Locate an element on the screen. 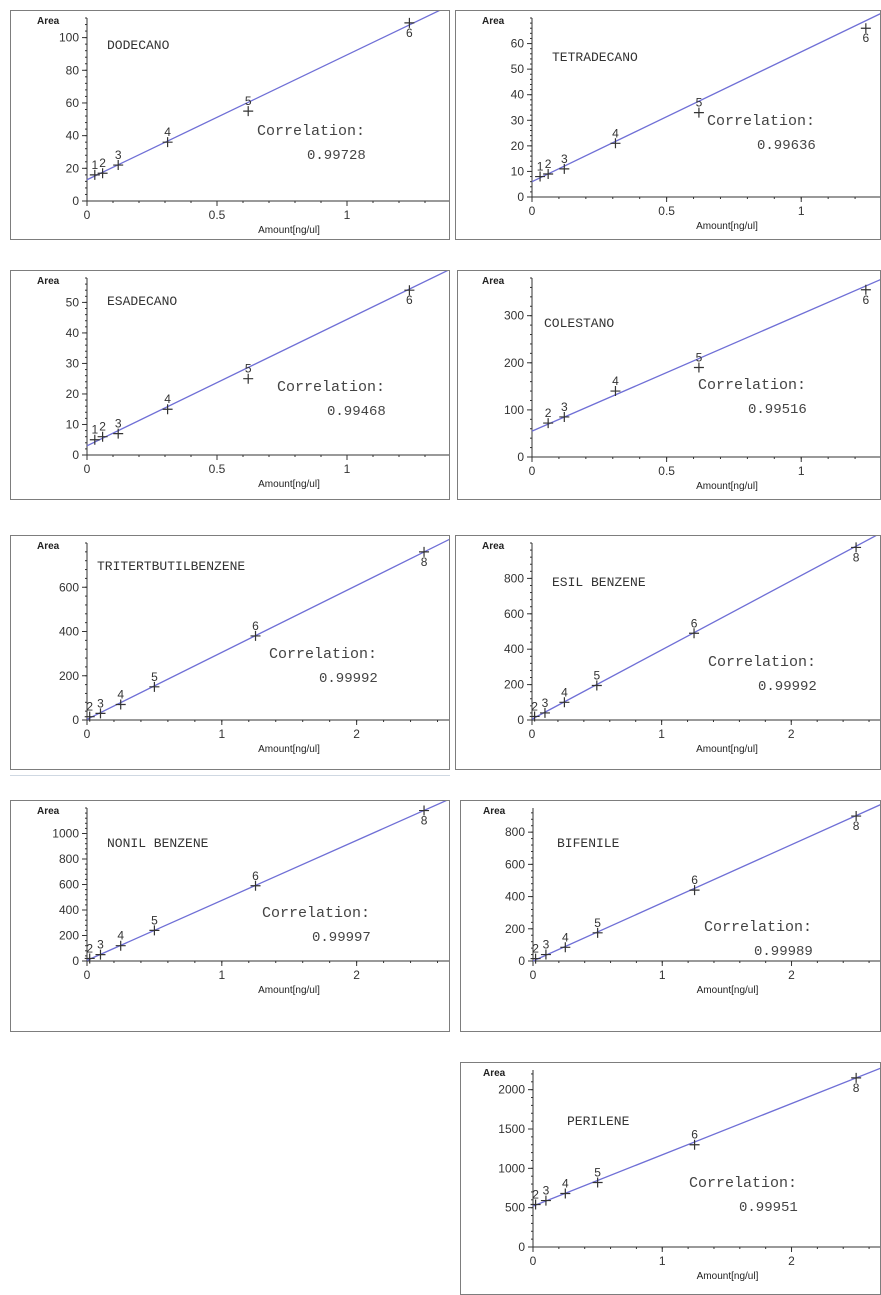 This screenshot has width=881, height=1295. x-tick-label: 0.5 is located at coordinates (217, 469).